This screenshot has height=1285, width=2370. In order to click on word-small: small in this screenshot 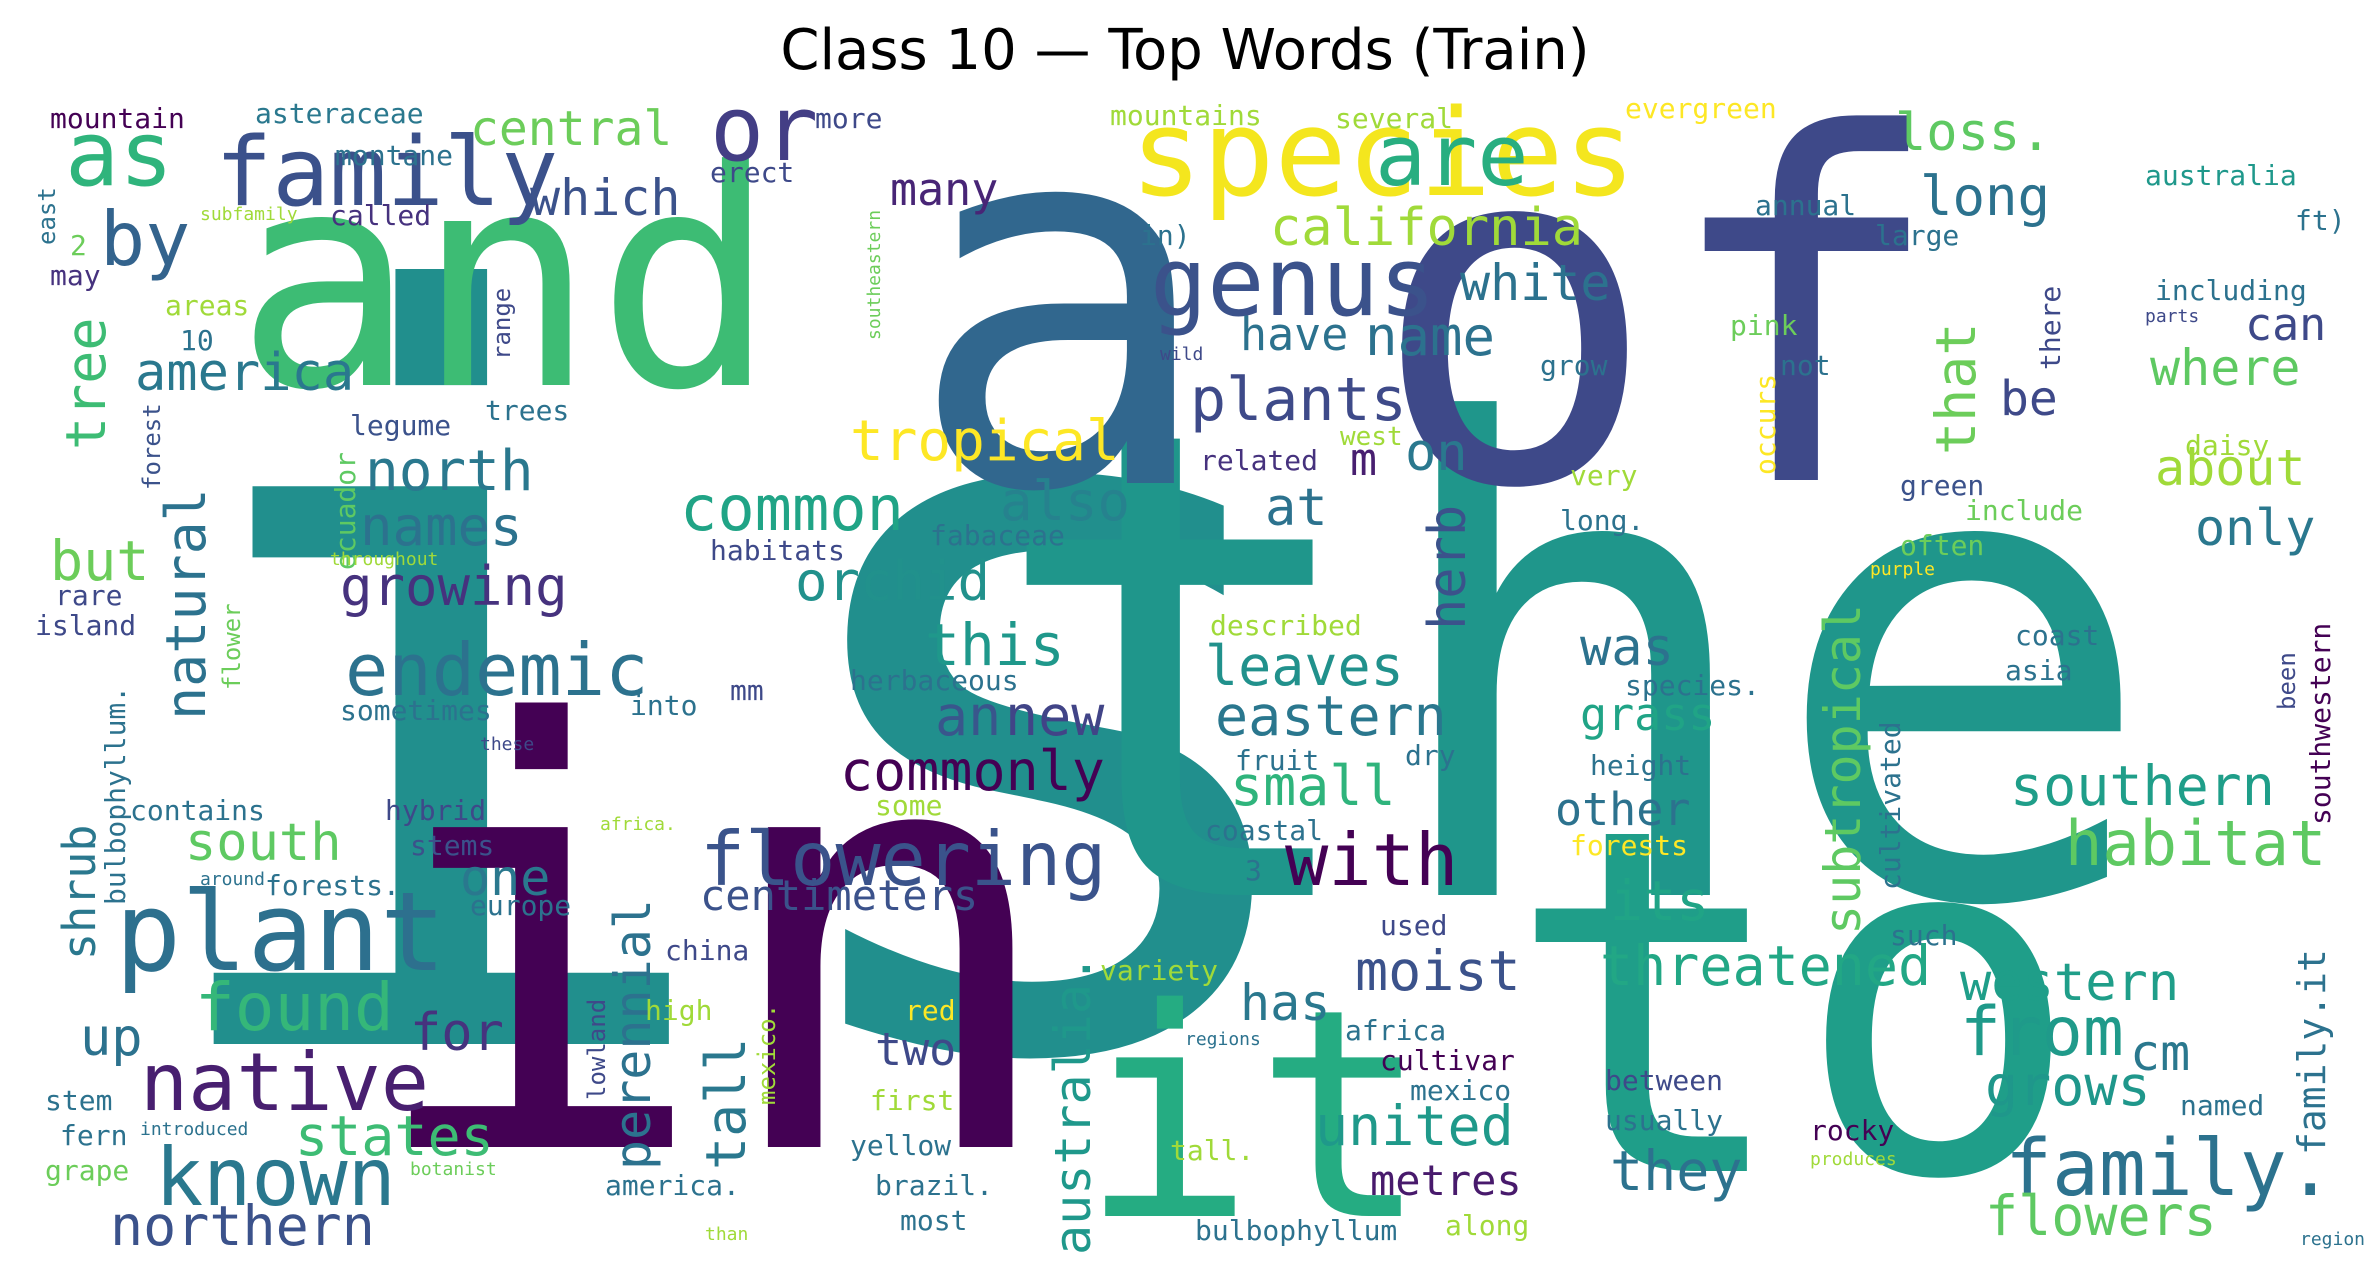, I will do `click(1313, 786)`.